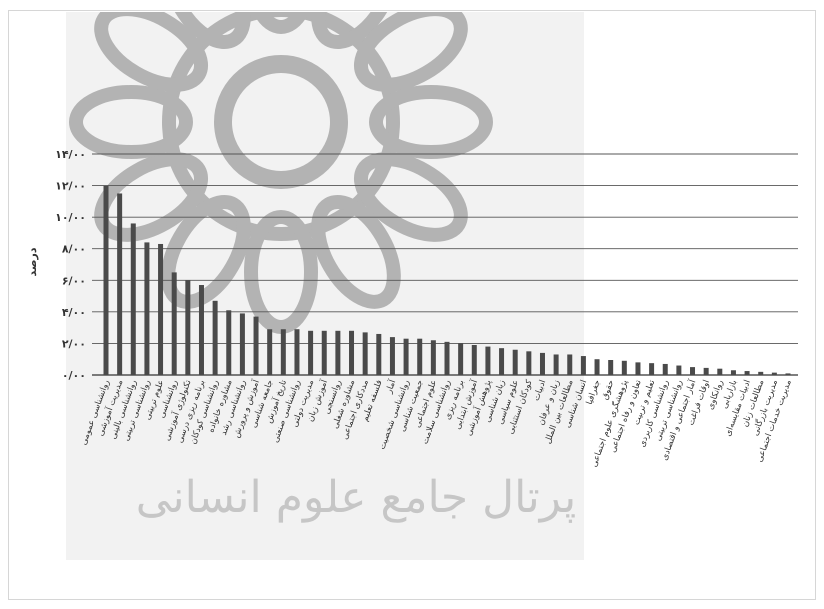 The image size is (824, 609). I want to click on y-tick-label: ۱۲/۰۰, so click(70, 186).